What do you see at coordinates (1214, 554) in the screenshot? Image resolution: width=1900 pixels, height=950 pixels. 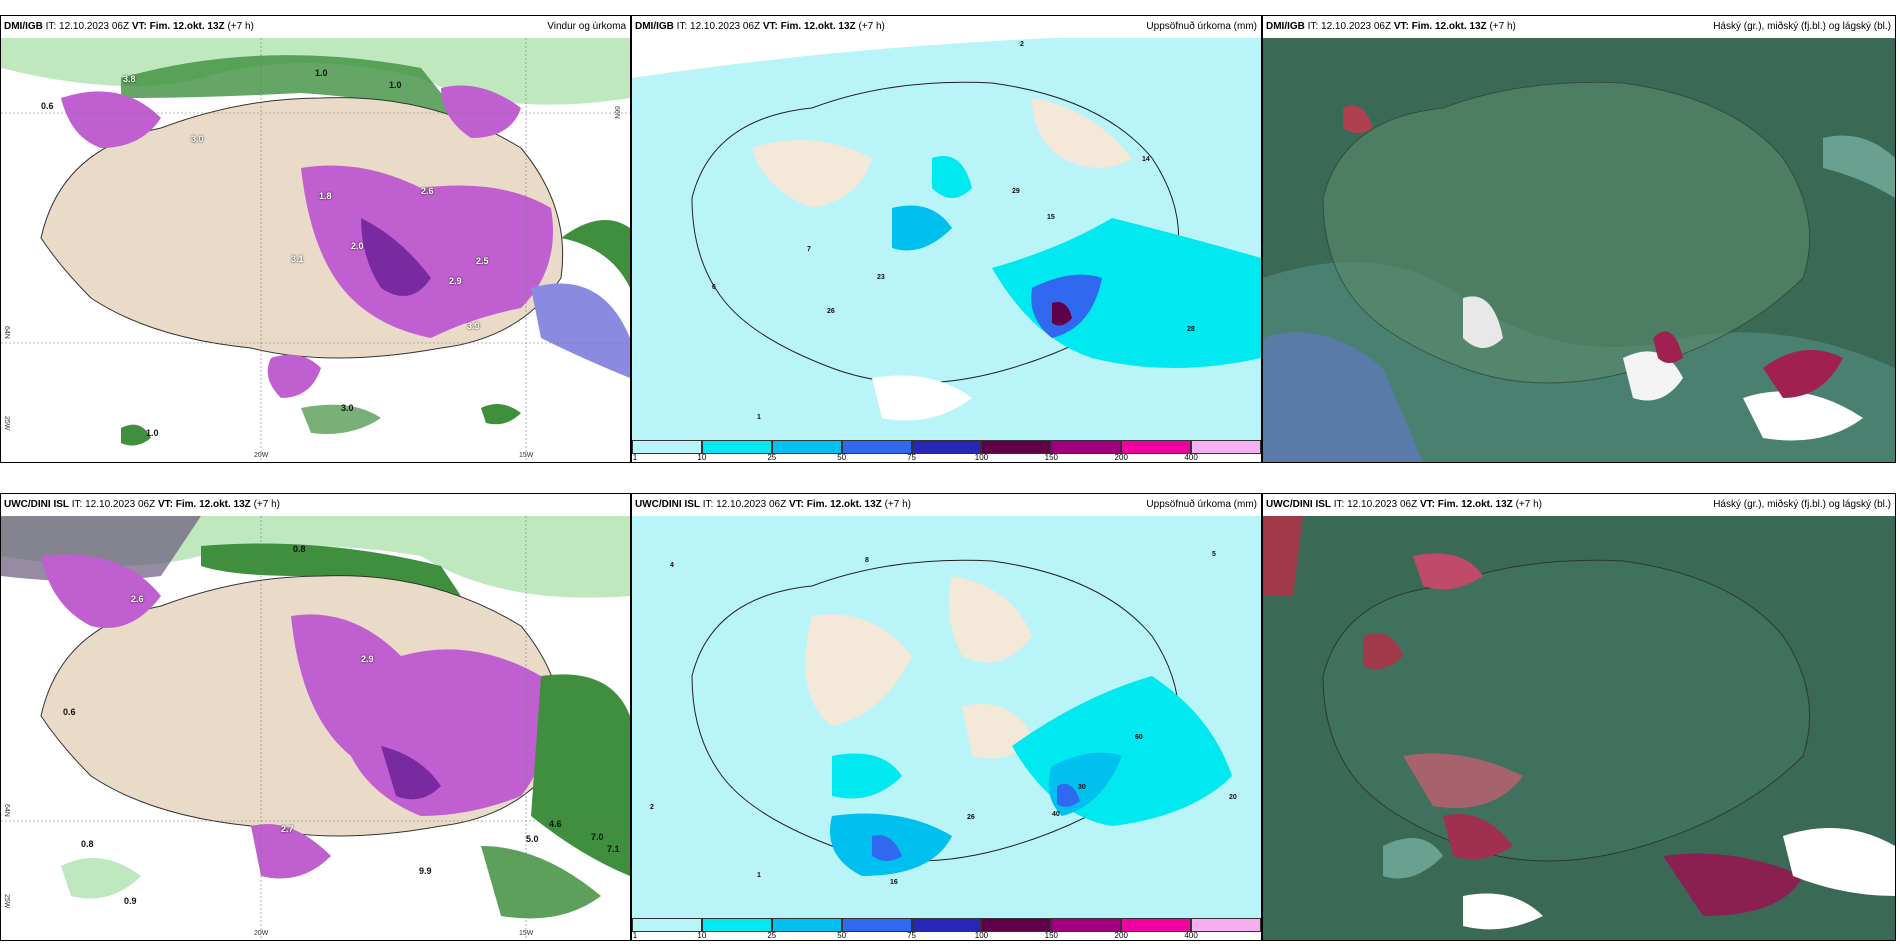 I see `precip-value: 5` at bounding box center [1214, 554].